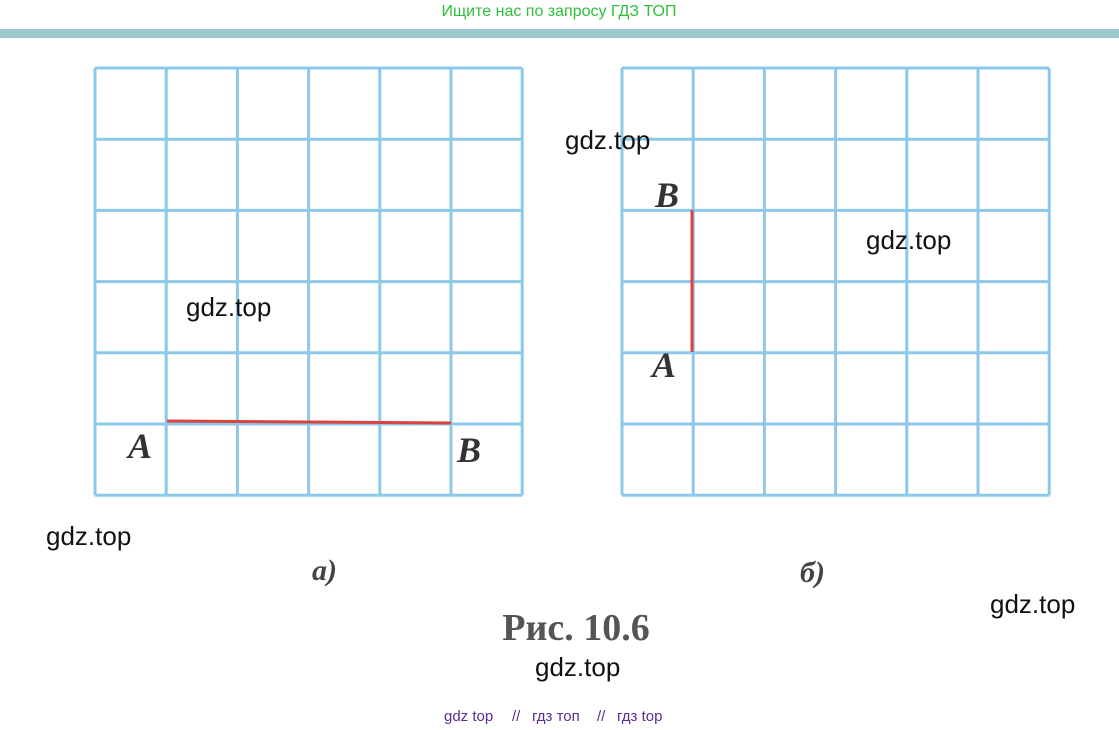  I want to click on subfigure-caption: а), so click(324, 570).